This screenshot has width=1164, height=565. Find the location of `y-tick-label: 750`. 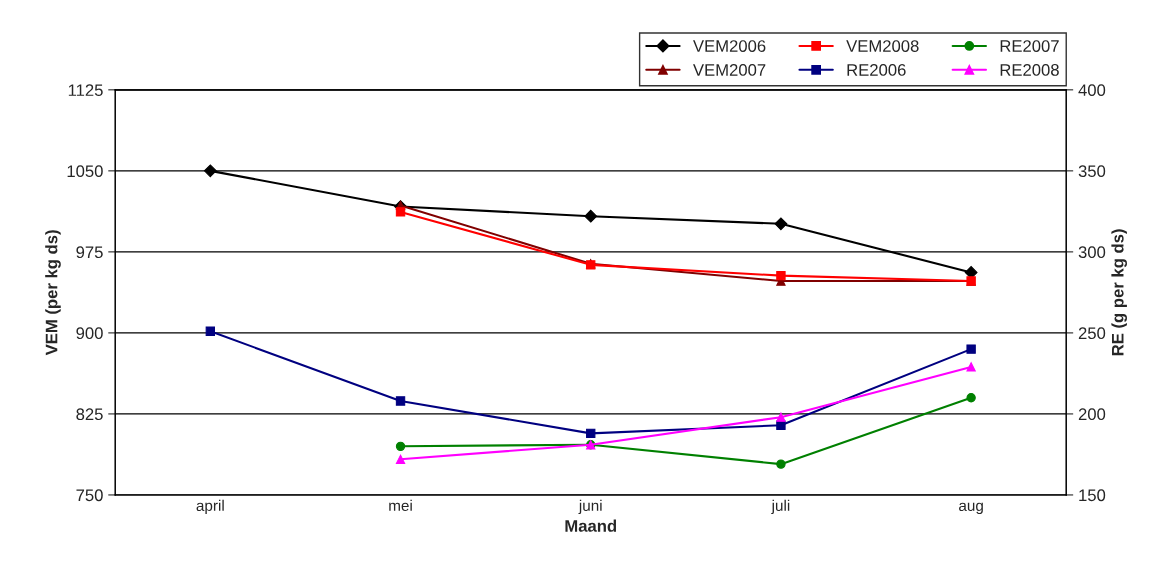

y-tick-label: 750 is located at coordinates (89, 495).